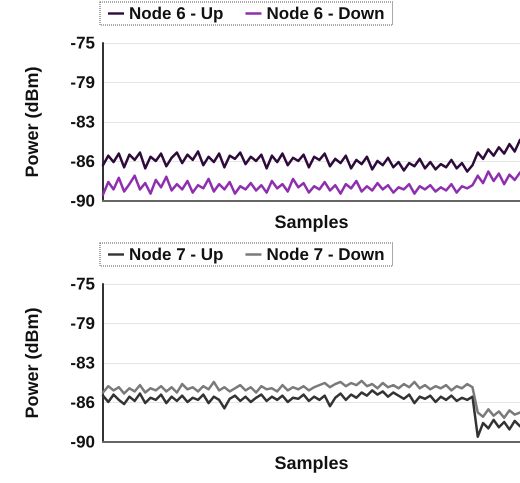 This screenshot has height=483, width=520. I want to click on legend-label: Node 6 - Down, so click(325, 13).